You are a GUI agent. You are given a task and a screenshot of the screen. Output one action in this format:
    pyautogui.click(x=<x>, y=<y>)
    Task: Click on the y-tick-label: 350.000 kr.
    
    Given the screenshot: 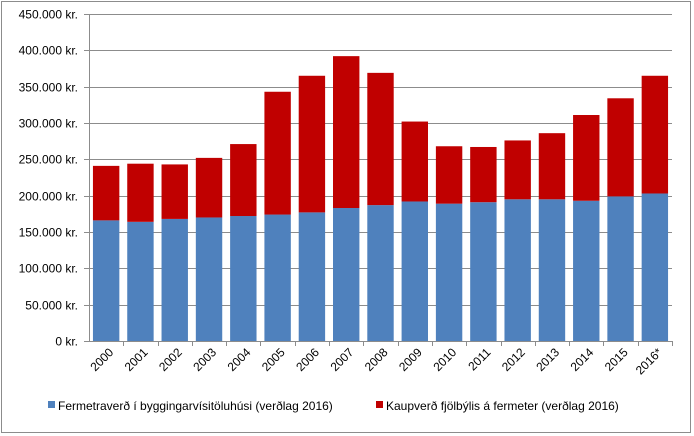 What is the action you would take?
    pyautogui.click(x=48, y=88)
    